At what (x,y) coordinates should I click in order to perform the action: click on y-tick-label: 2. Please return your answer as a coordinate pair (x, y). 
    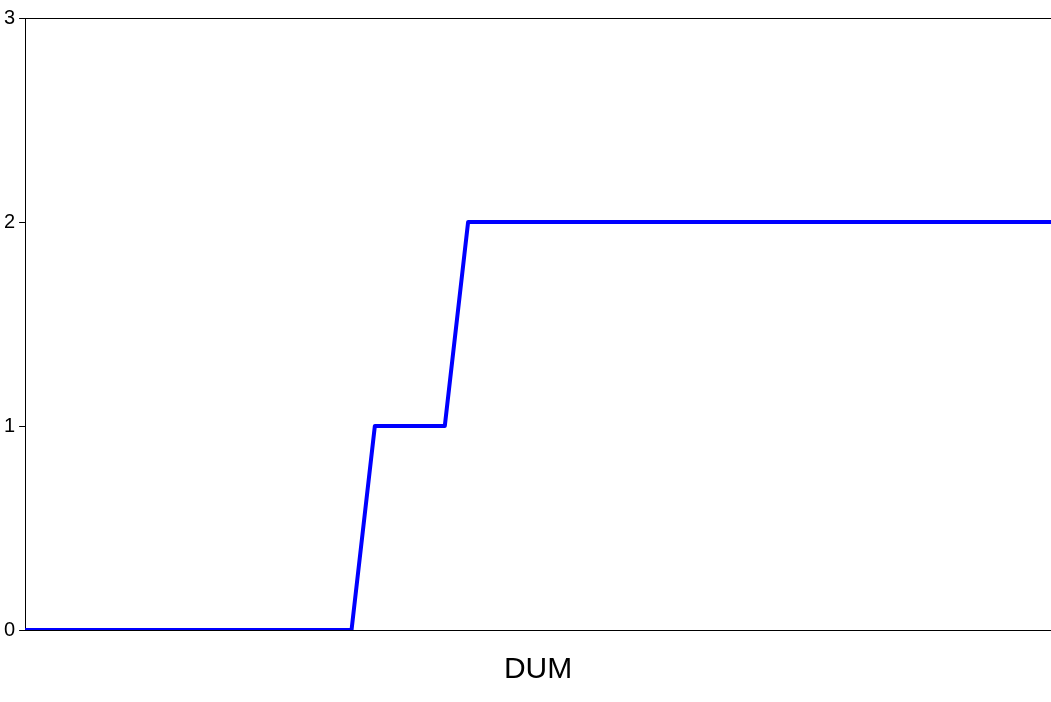
    Looking at the image, I should click on (10, 220).